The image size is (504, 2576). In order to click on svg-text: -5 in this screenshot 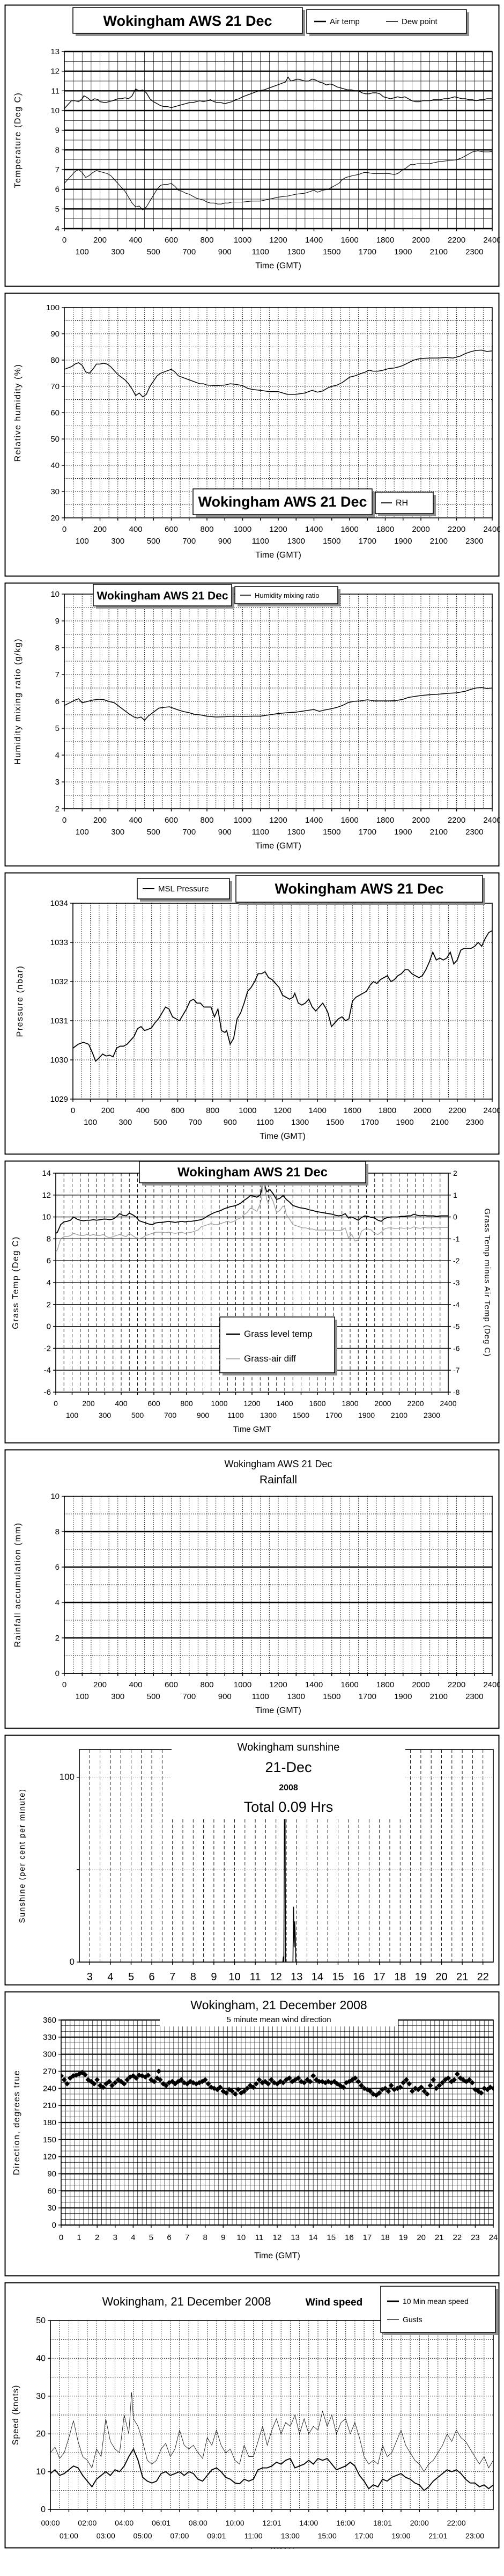, I will do `click(456, 1326)`.